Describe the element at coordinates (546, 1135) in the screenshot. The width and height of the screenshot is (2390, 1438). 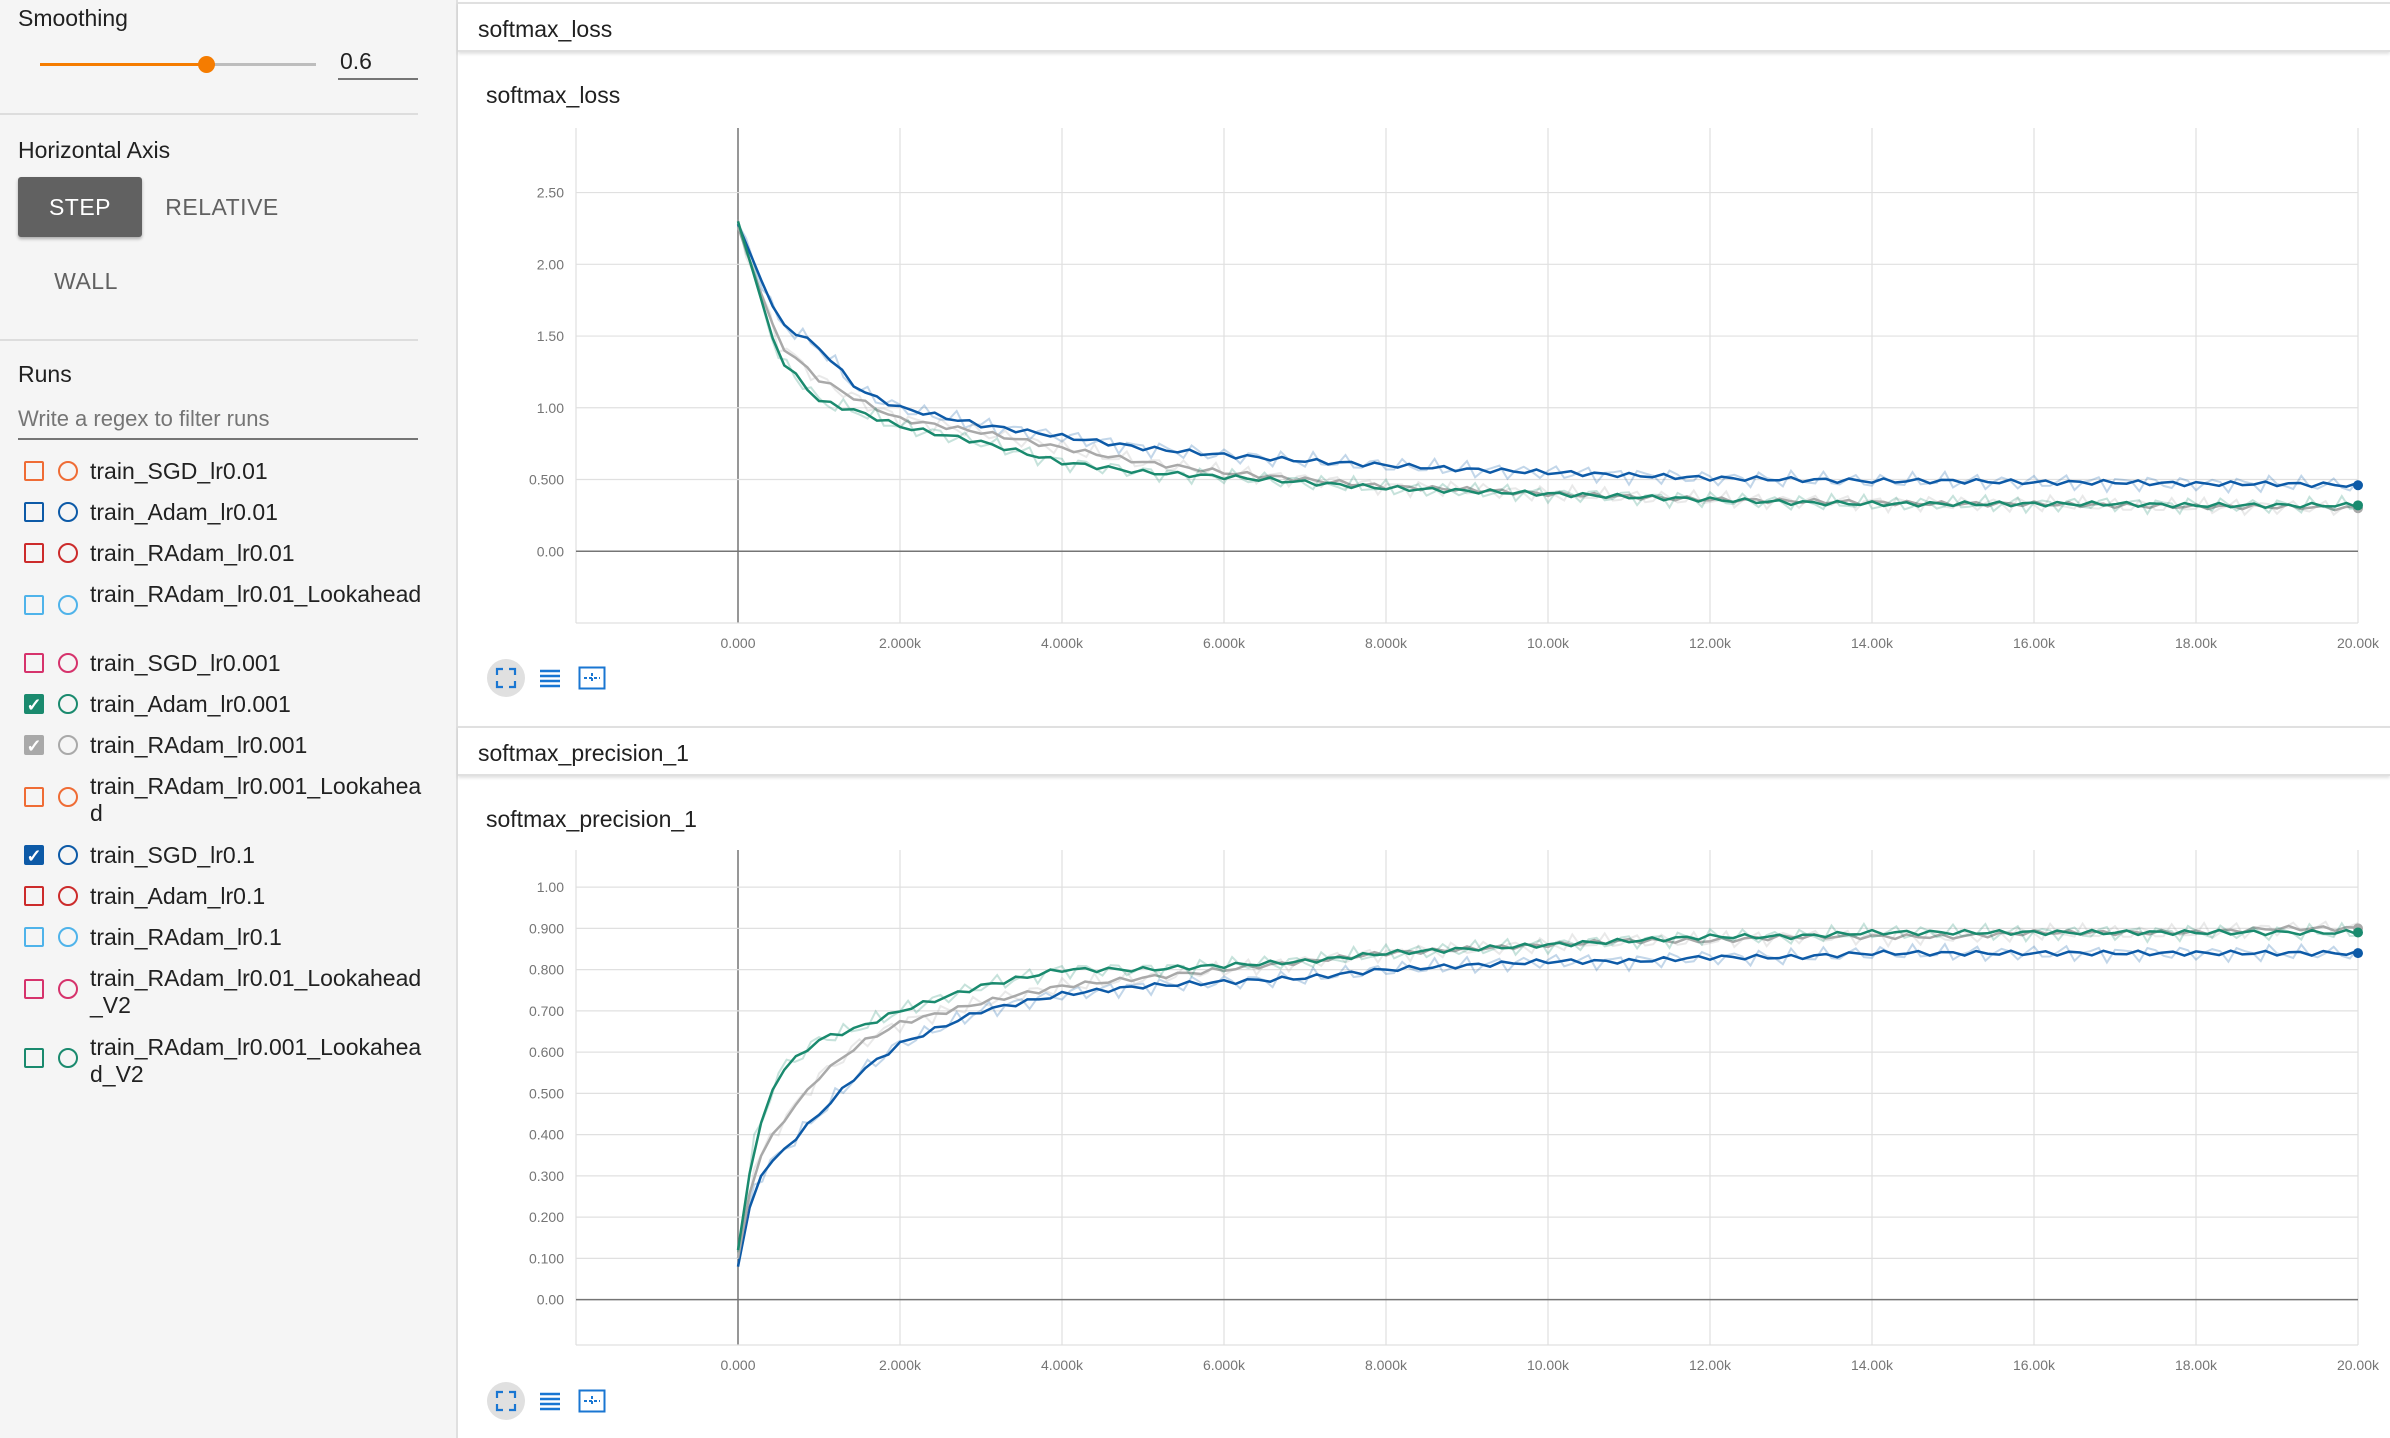
I see `y-tick-label: 0.400` at that location.